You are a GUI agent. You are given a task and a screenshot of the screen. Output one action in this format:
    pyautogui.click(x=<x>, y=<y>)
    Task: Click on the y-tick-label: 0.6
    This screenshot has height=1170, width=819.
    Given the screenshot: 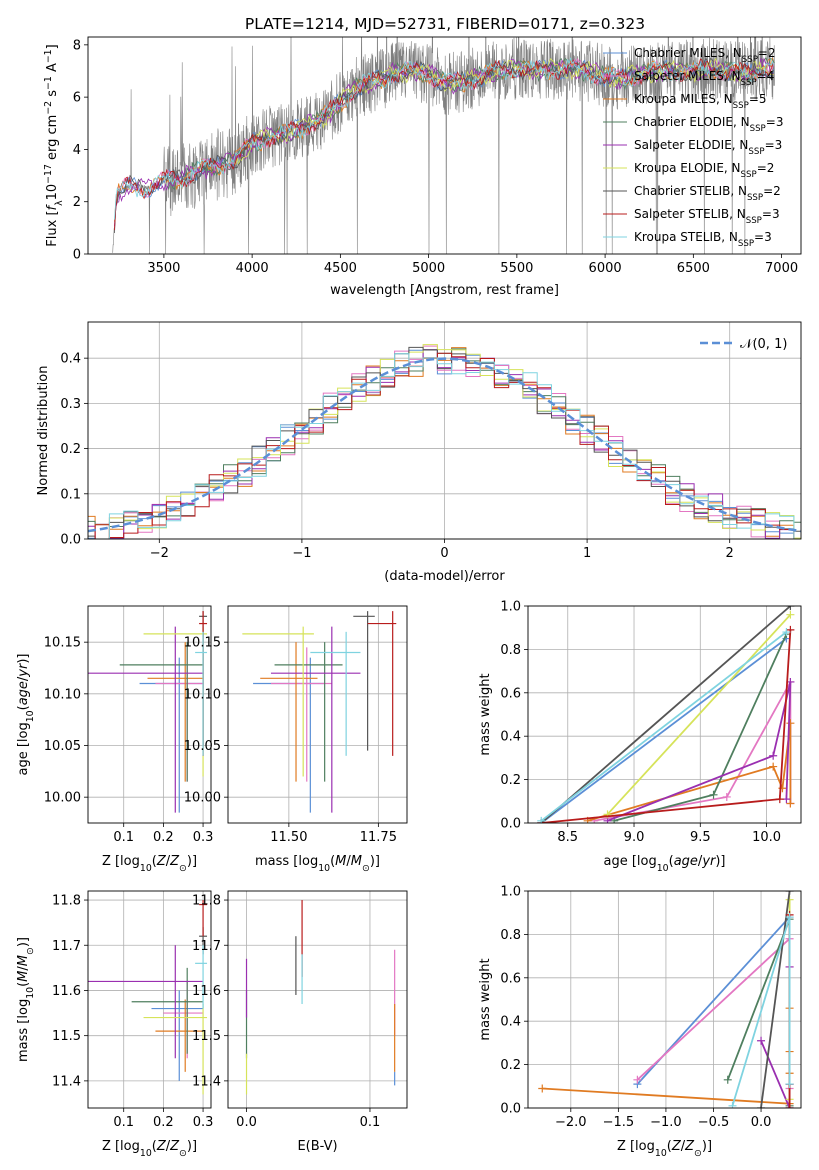 What is the action you would take?
    pyautogui.click(x=510, y=978)
    